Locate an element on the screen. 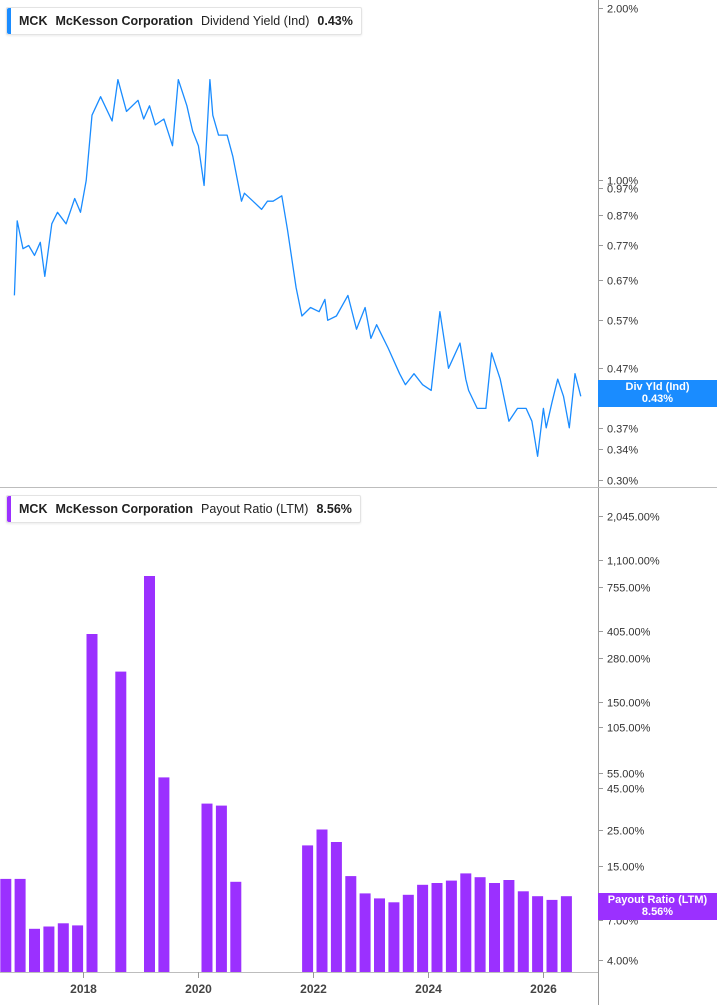  dividend-yield-value-flag: Div Yld (Ind) 0.43% is located at coordinates (657, 393).